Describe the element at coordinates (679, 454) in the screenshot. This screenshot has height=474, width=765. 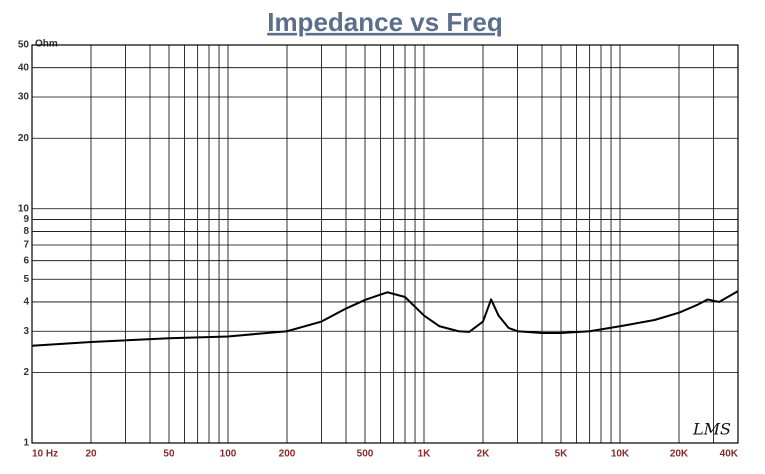
I see `x-tick-label: 20K` at that location.